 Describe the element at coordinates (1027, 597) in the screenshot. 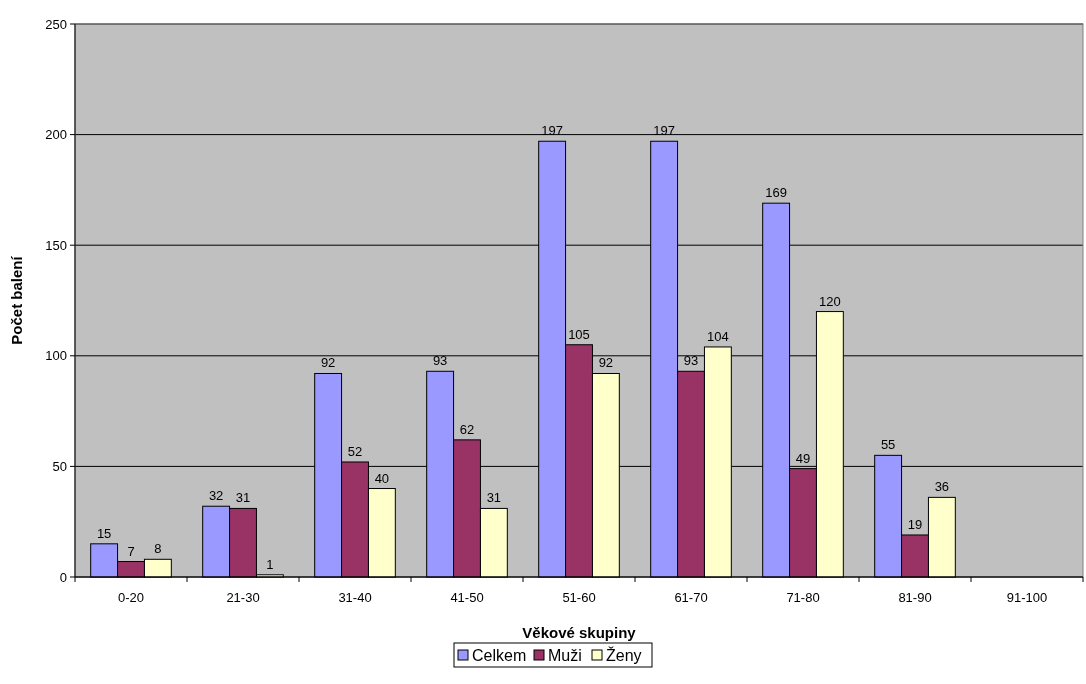

I see `x-tick-label: 91-100` at that location.